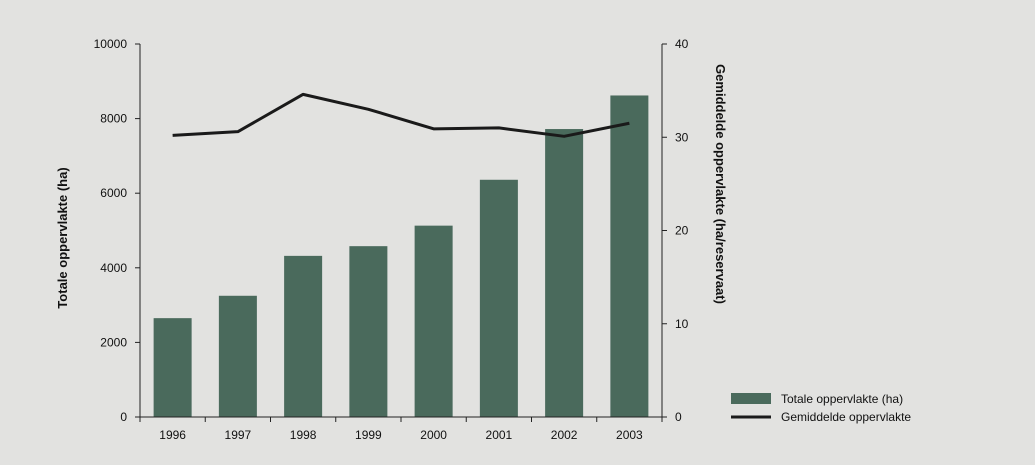 Image resolution: width=1035 pixels, height=465 pixels. Describe the element at coordinates (682, 324) in the screenshot. I see `y2-tick-label: 10` at that location.